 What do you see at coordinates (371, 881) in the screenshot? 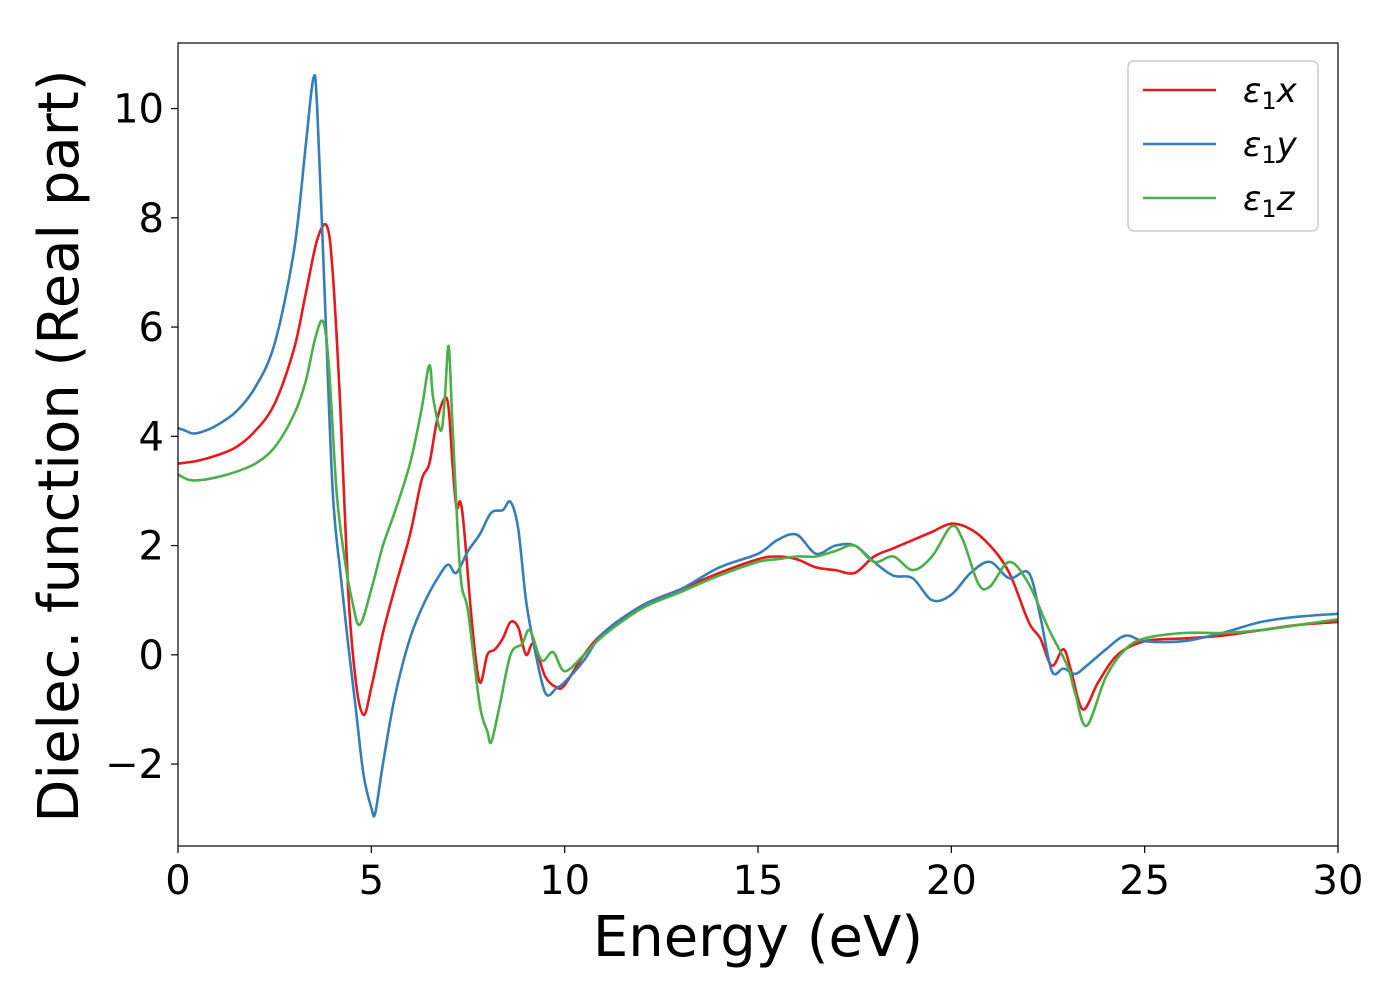
I see `x-tick-label: 5` at bounding box center [371, 881].